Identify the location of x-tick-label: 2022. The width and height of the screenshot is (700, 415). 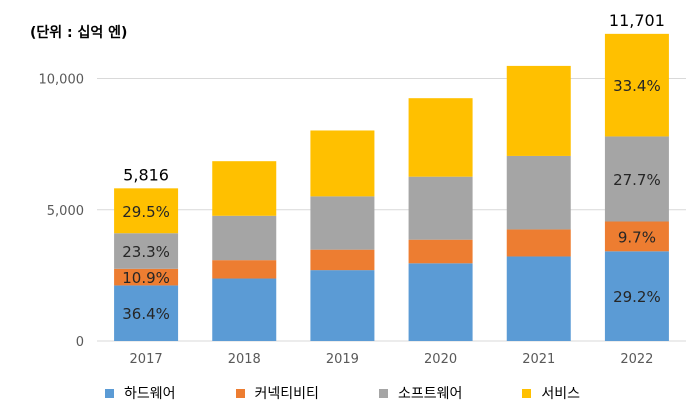
(636, 359).